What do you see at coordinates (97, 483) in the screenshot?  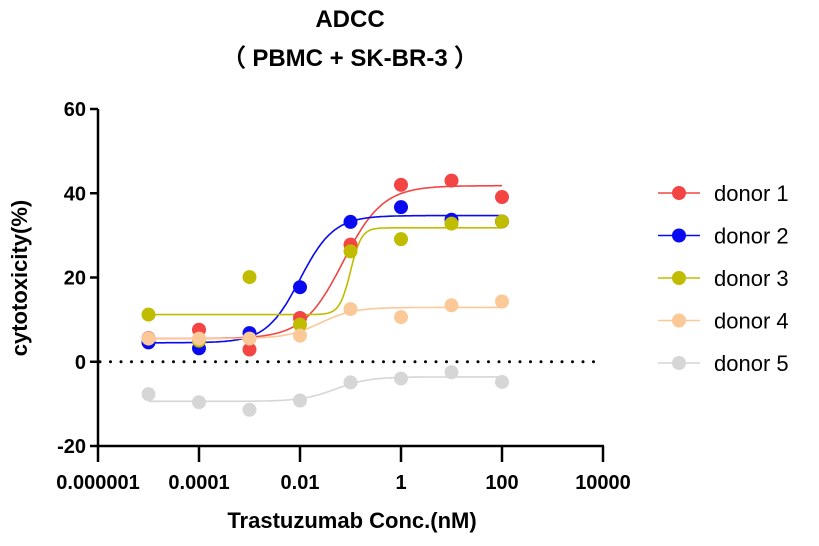 I see `x-tick-label: 0.000001` at bounding box center [97, 483].